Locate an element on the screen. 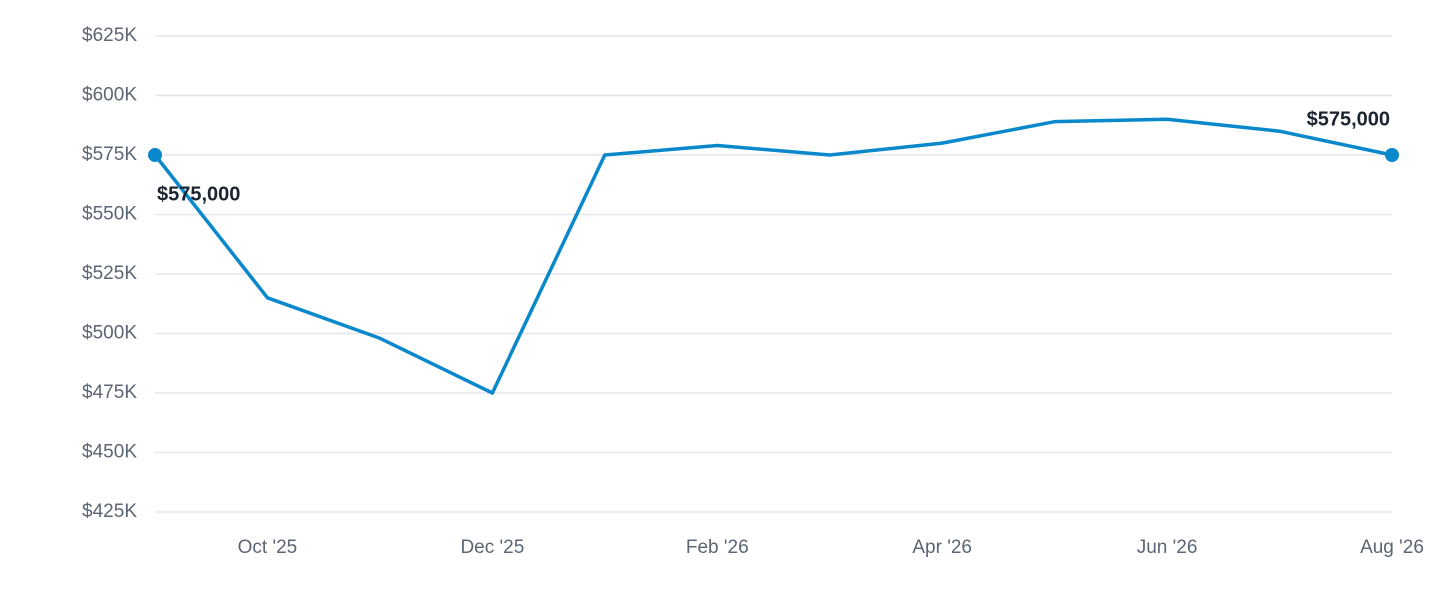  y-tick-label: $625K is located at coordinates (109, 35).